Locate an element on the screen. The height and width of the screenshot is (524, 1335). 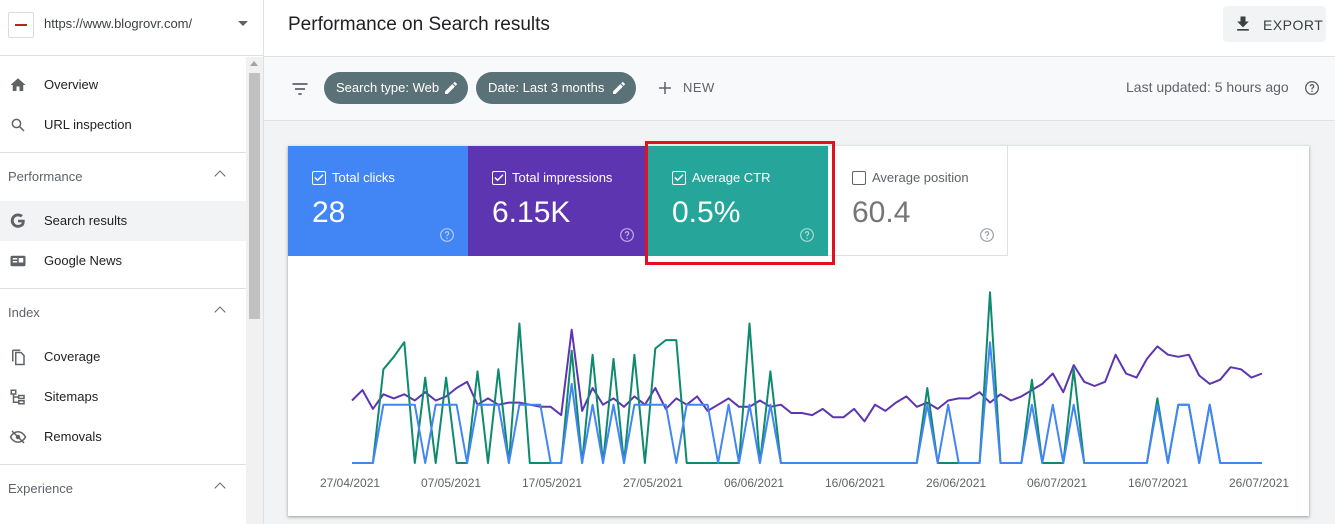
x-tick-label: 26/07/2021 is located at coordinates (1259, 483).